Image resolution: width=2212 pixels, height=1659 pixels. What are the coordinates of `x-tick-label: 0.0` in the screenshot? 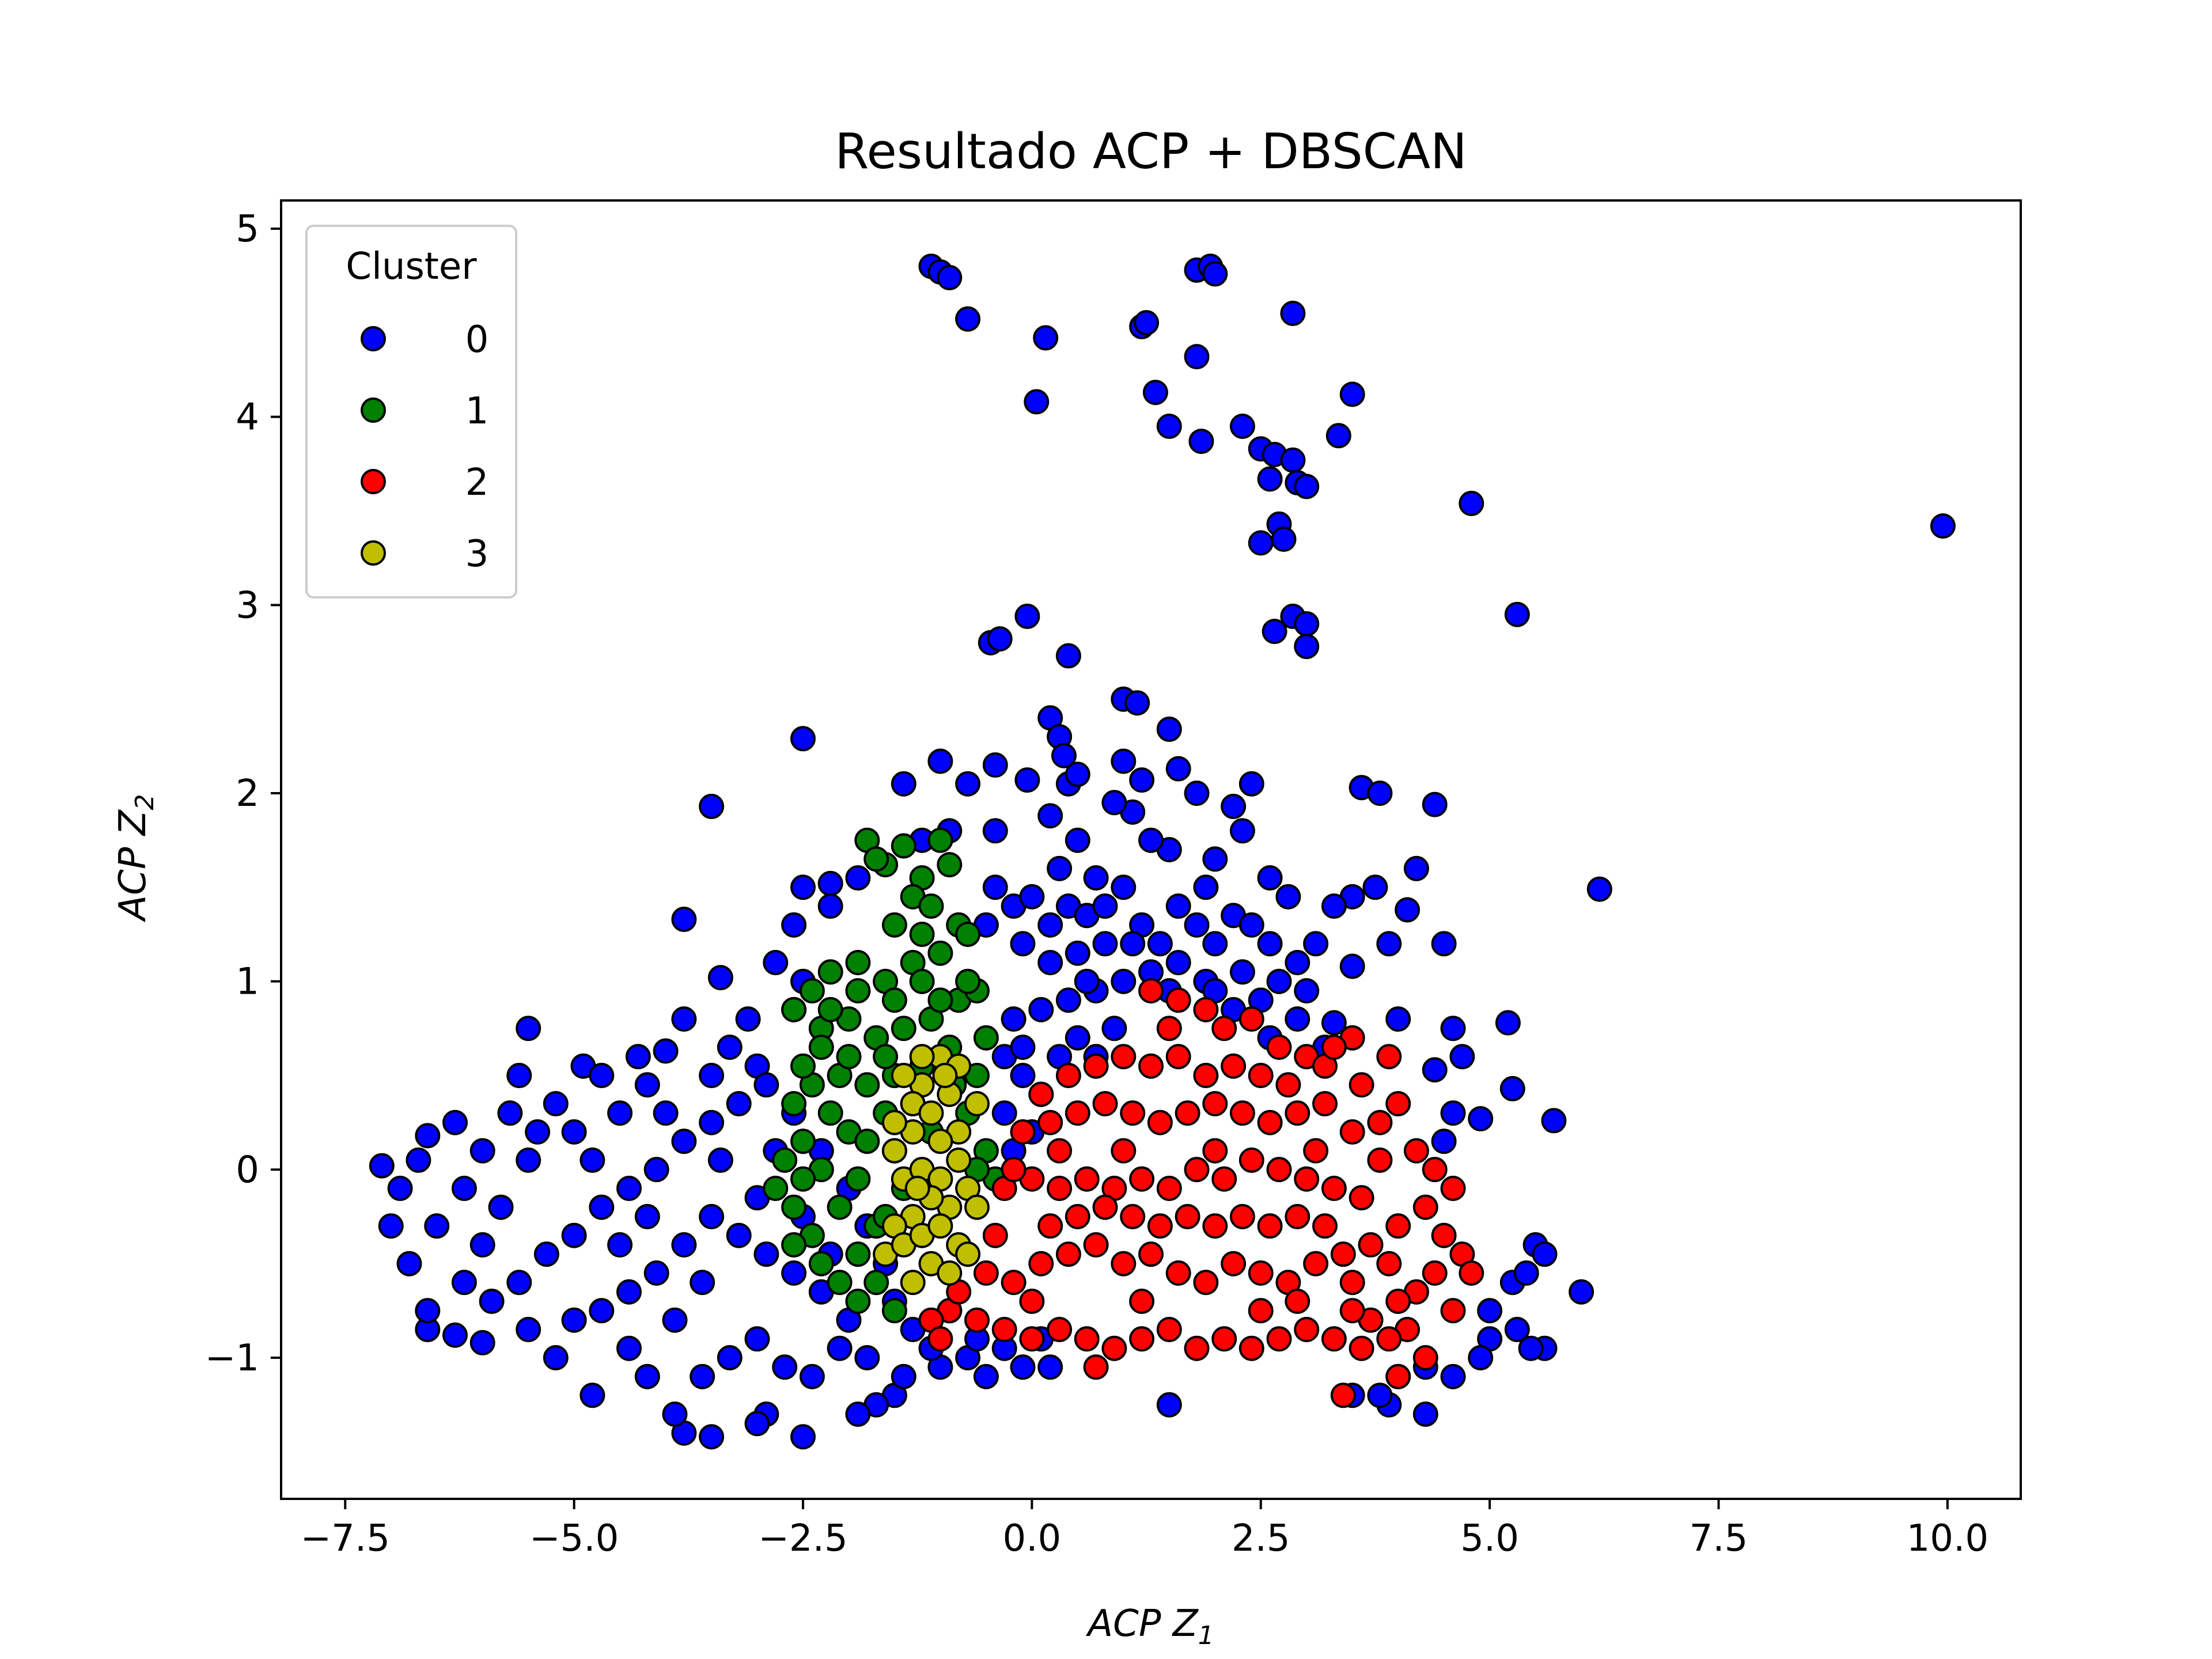 It's located at (1031, 1538).